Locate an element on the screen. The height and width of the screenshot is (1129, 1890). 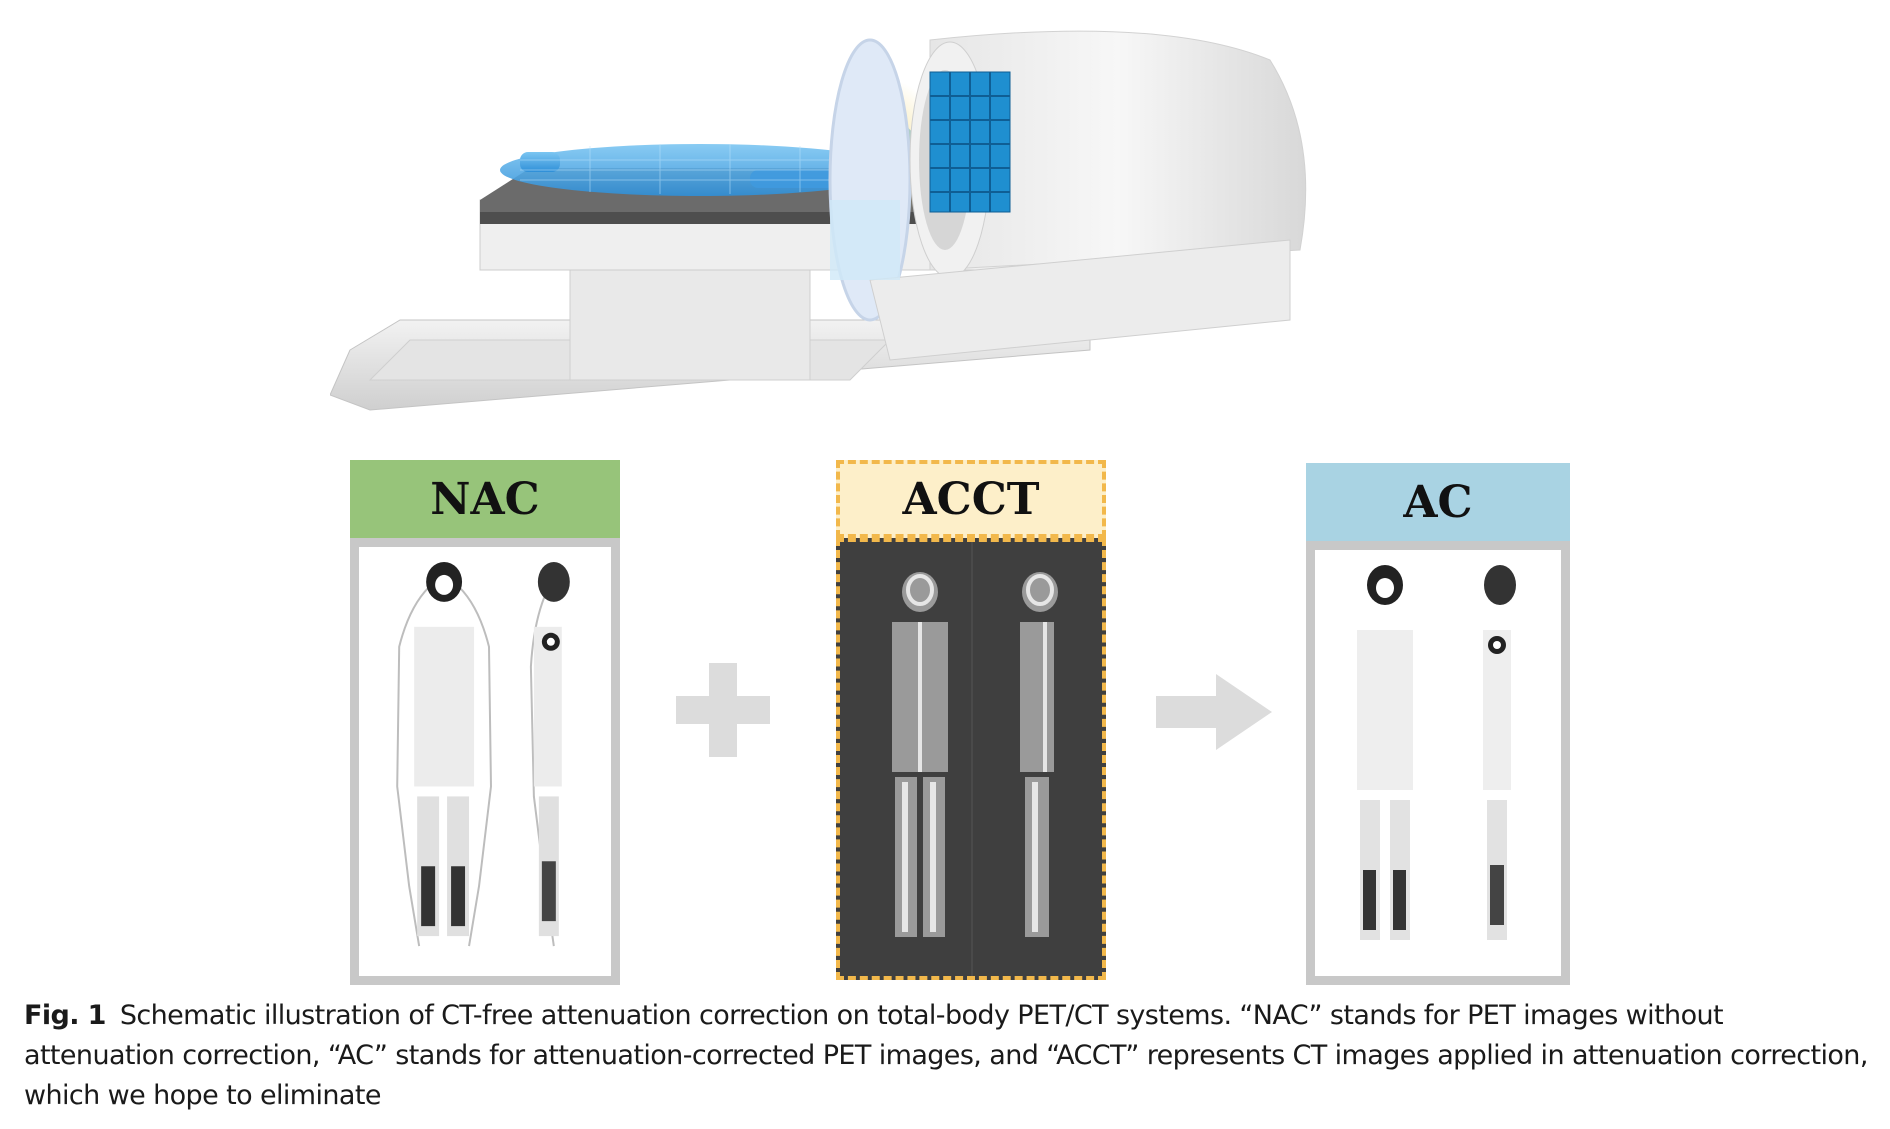
acct-header: ACCT is located at coordinates (971, 499).